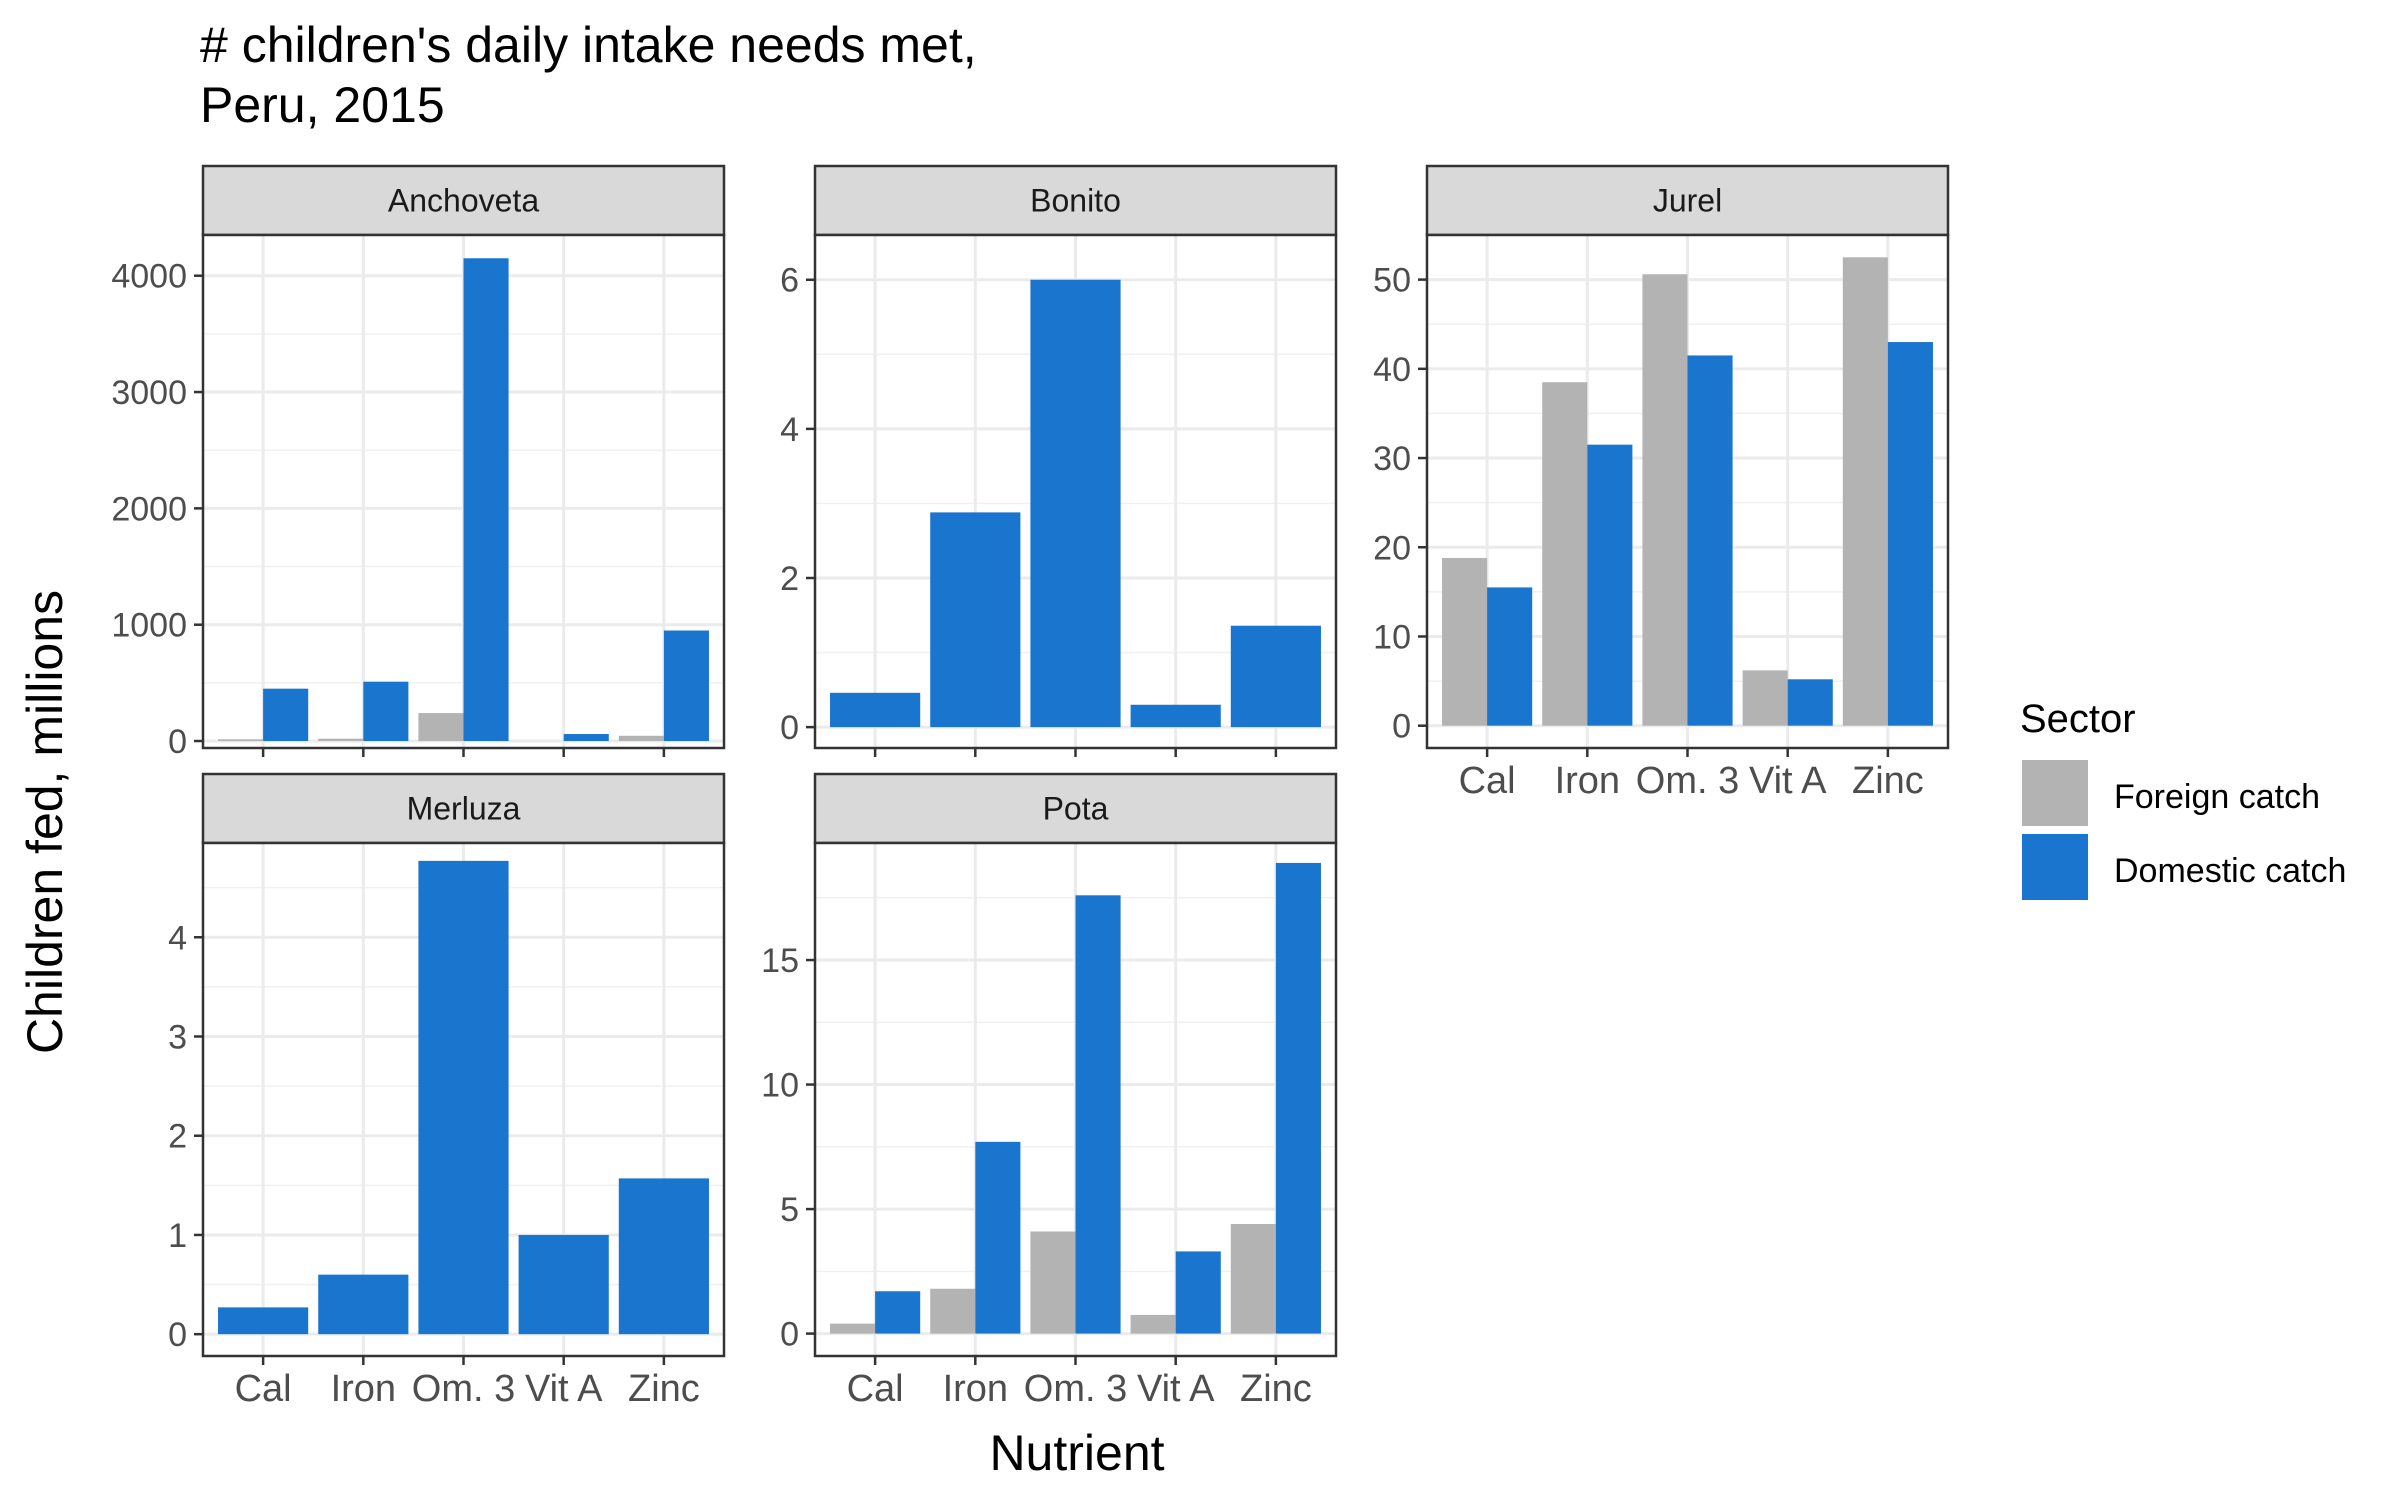 This screenshot has height=1500, width=2400. Describe the element at coordinates (2055, 867) in the screenshot. I see `legend-key-domestic-catch` at that location.